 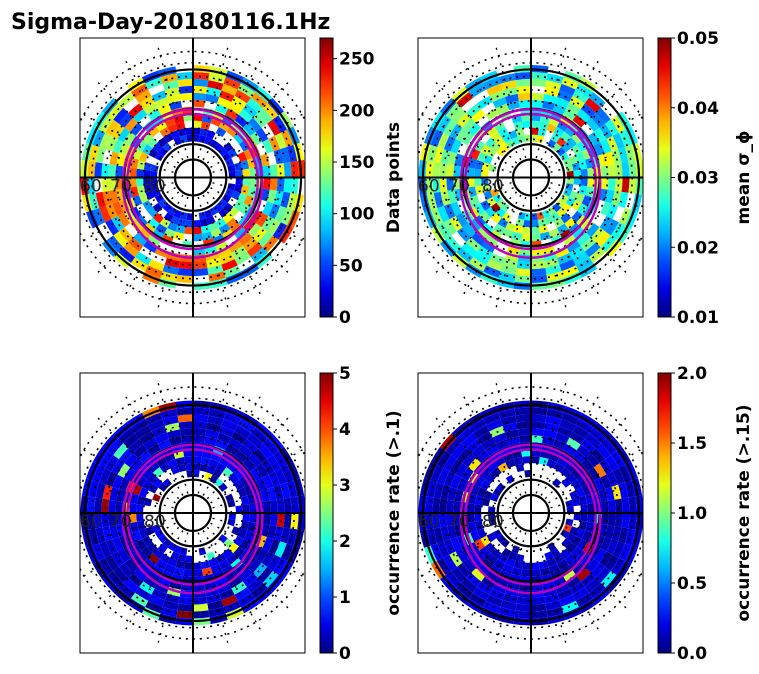 What do you see at coordinates (493, 187) in the screenshot?
I see `latitude-label: 80` at bounding box center [493, 187].